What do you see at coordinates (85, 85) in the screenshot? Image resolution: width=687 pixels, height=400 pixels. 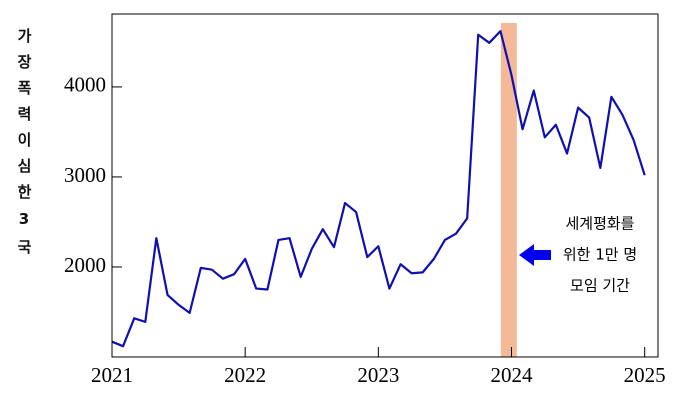 I see `y-tick-label: 4000` at bounding box center [85, 85].